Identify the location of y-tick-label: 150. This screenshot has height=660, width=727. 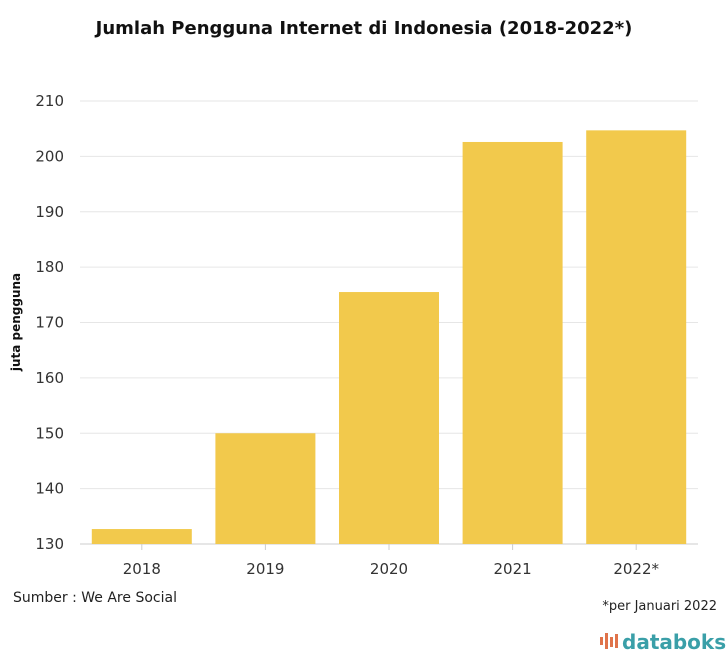
(49, 433).